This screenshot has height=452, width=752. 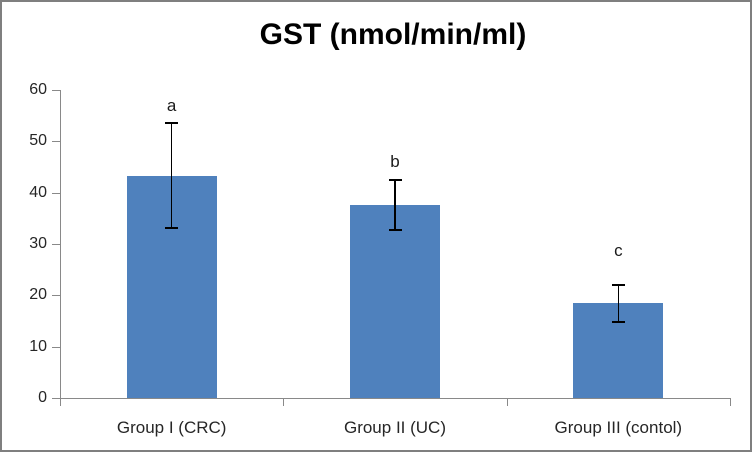 What do you see at coordinates (394, 427) in the screenshot?
I see `x-category-label: Group II (UC)` at bounding box center [394, 427].